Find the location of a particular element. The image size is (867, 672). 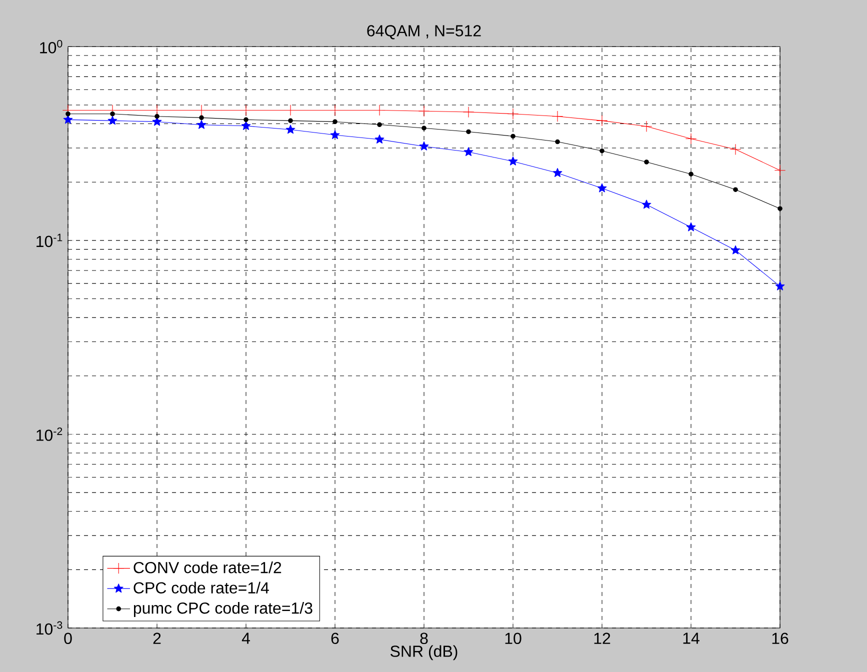

x-tick-label: 4 is located at coordinates (246, 638).